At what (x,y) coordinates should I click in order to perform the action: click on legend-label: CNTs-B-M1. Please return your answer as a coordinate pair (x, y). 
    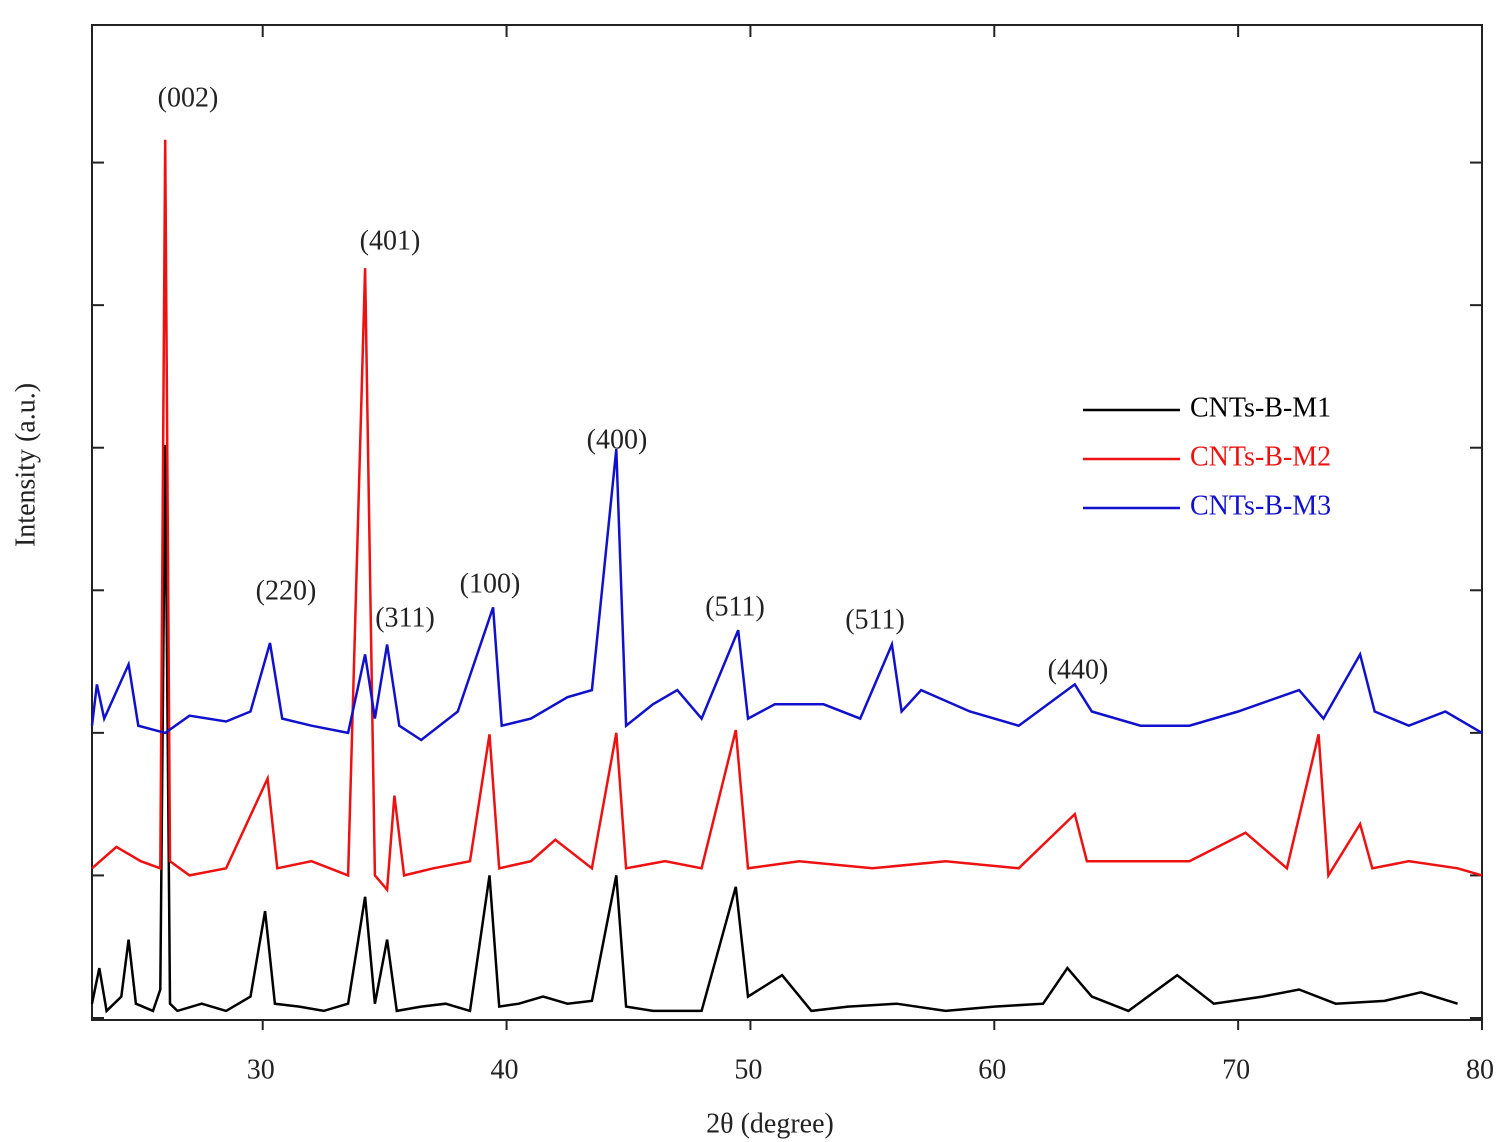
    Looking at the image, I should click on (1260, 407).